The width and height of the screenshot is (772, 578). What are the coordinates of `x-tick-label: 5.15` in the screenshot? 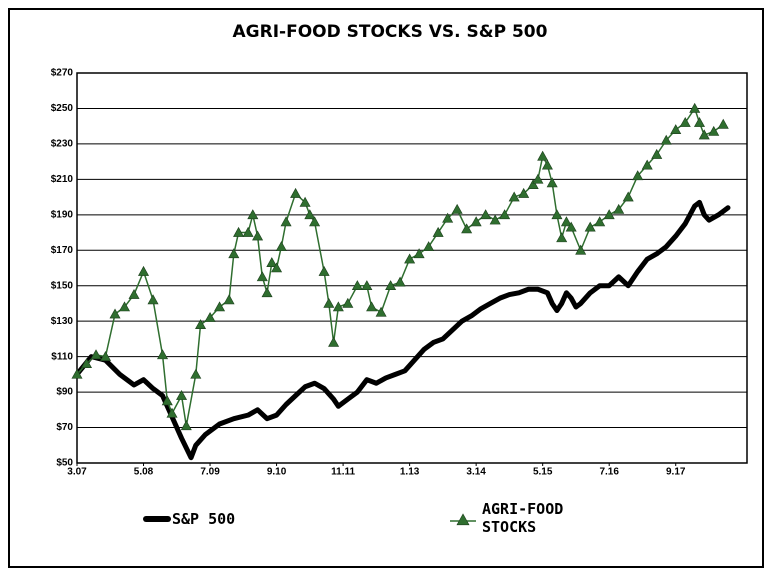 It's located at (543, 472).